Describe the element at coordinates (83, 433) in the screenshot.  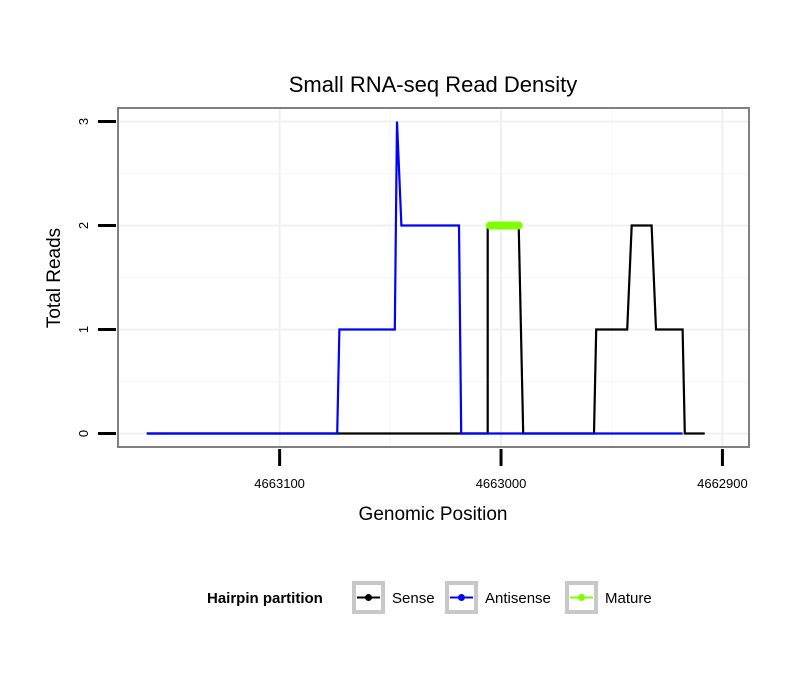
I see `y-tick-label: 0` at that location.